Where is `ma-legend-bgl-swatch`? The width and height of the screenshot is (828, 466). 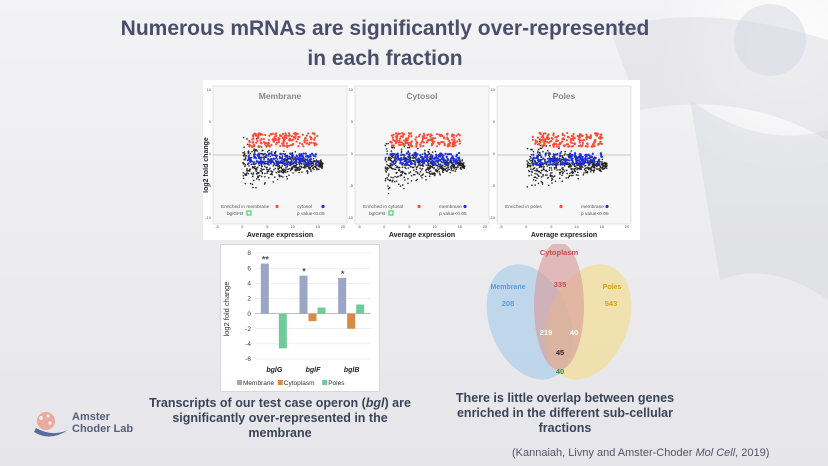 ma-legend-bgl-swatch is located at coordinates (391, 213).